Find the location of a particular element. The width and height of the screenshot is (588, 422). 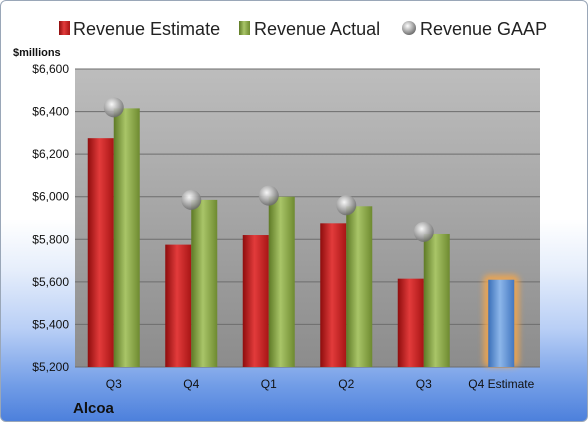

y-tick-label: $6,200 is located at coordinates (50, 154).